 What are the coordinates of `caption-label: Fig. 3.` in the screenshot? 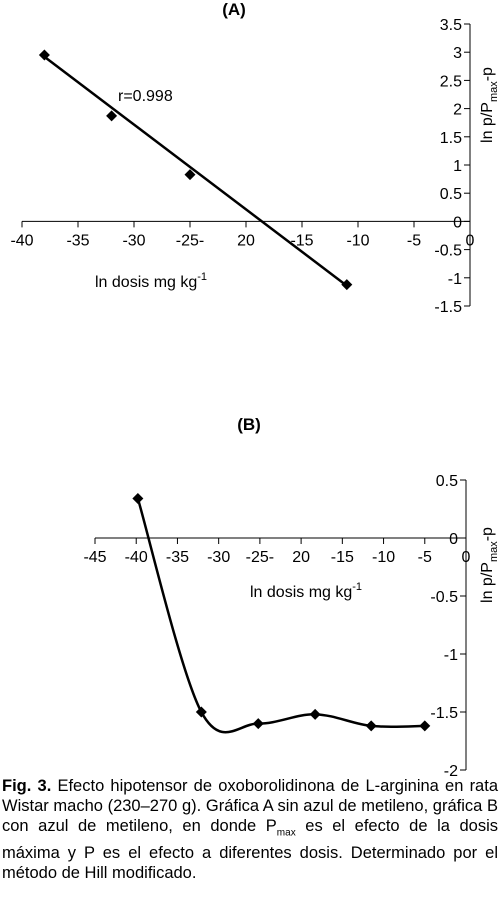 It's located at (27, 786).